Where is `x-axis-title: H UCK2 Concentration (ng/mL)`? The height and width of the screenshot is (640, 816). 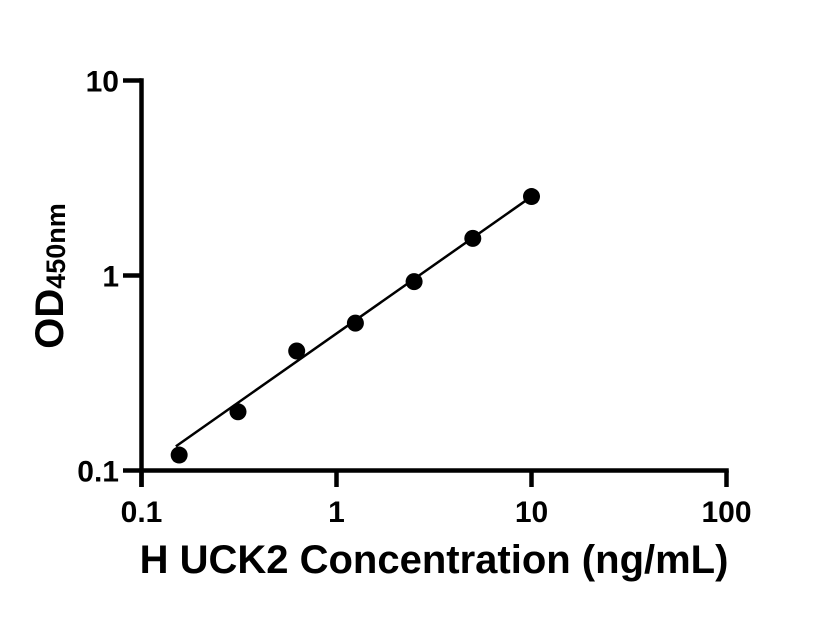 x-axis-title: H UCK2 Concentration (ng/mL) is located at coordinates (434, 560).